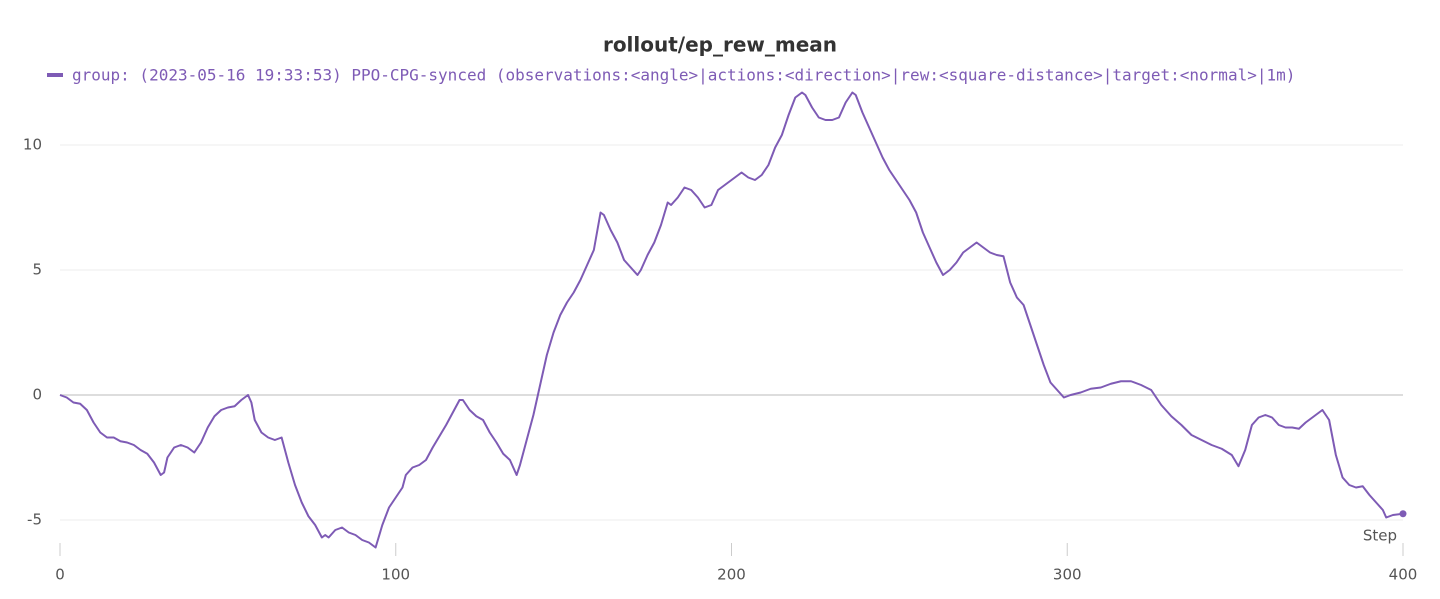 Image resolution: width=1440 pixels, height=599 pixels. I want to click on y-tick-label: 5, so click(37, 270).